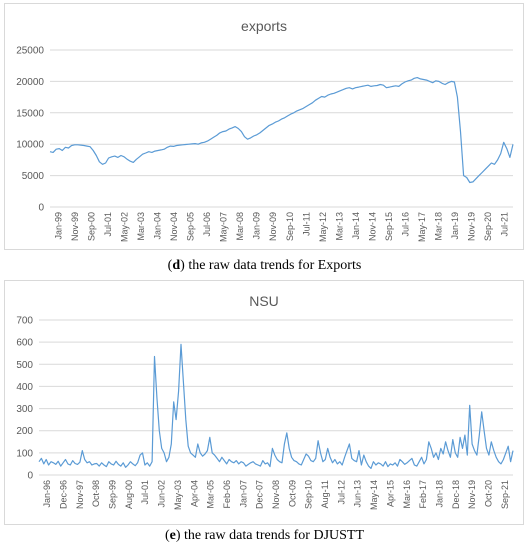  What do you see at coordinates (374, 495) in the screenshot?
I see `x-tick-label: May-14` at bounding box center [374, 495].